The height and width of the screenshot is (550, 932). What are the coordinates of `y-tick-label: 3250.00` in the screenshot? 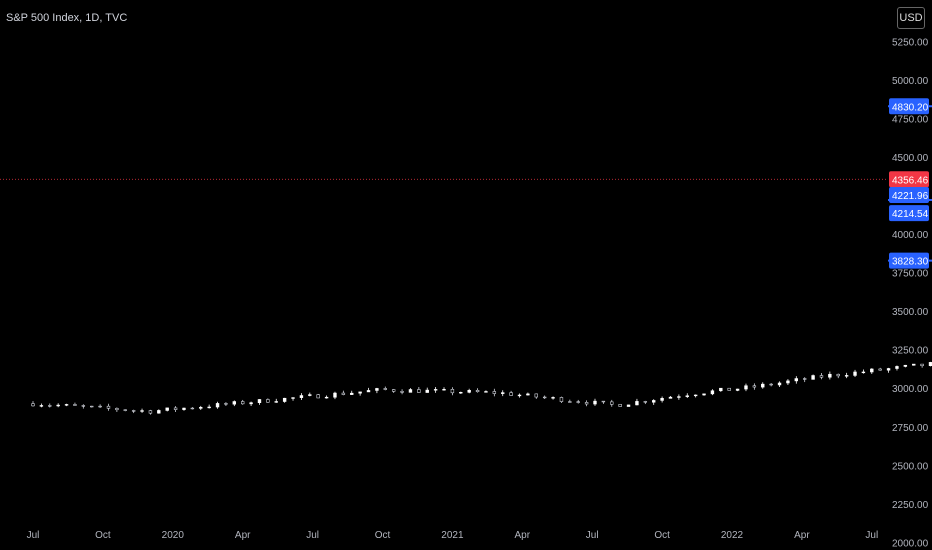 It's located at (910, 351).